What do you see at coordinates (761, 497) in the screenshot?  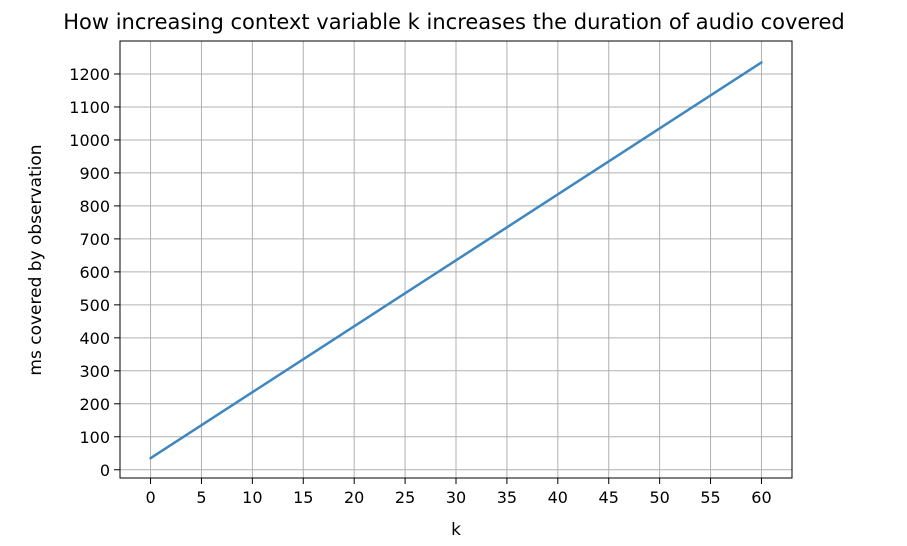 I see `x-tick-label: 60` at bounding box center [761, 497].